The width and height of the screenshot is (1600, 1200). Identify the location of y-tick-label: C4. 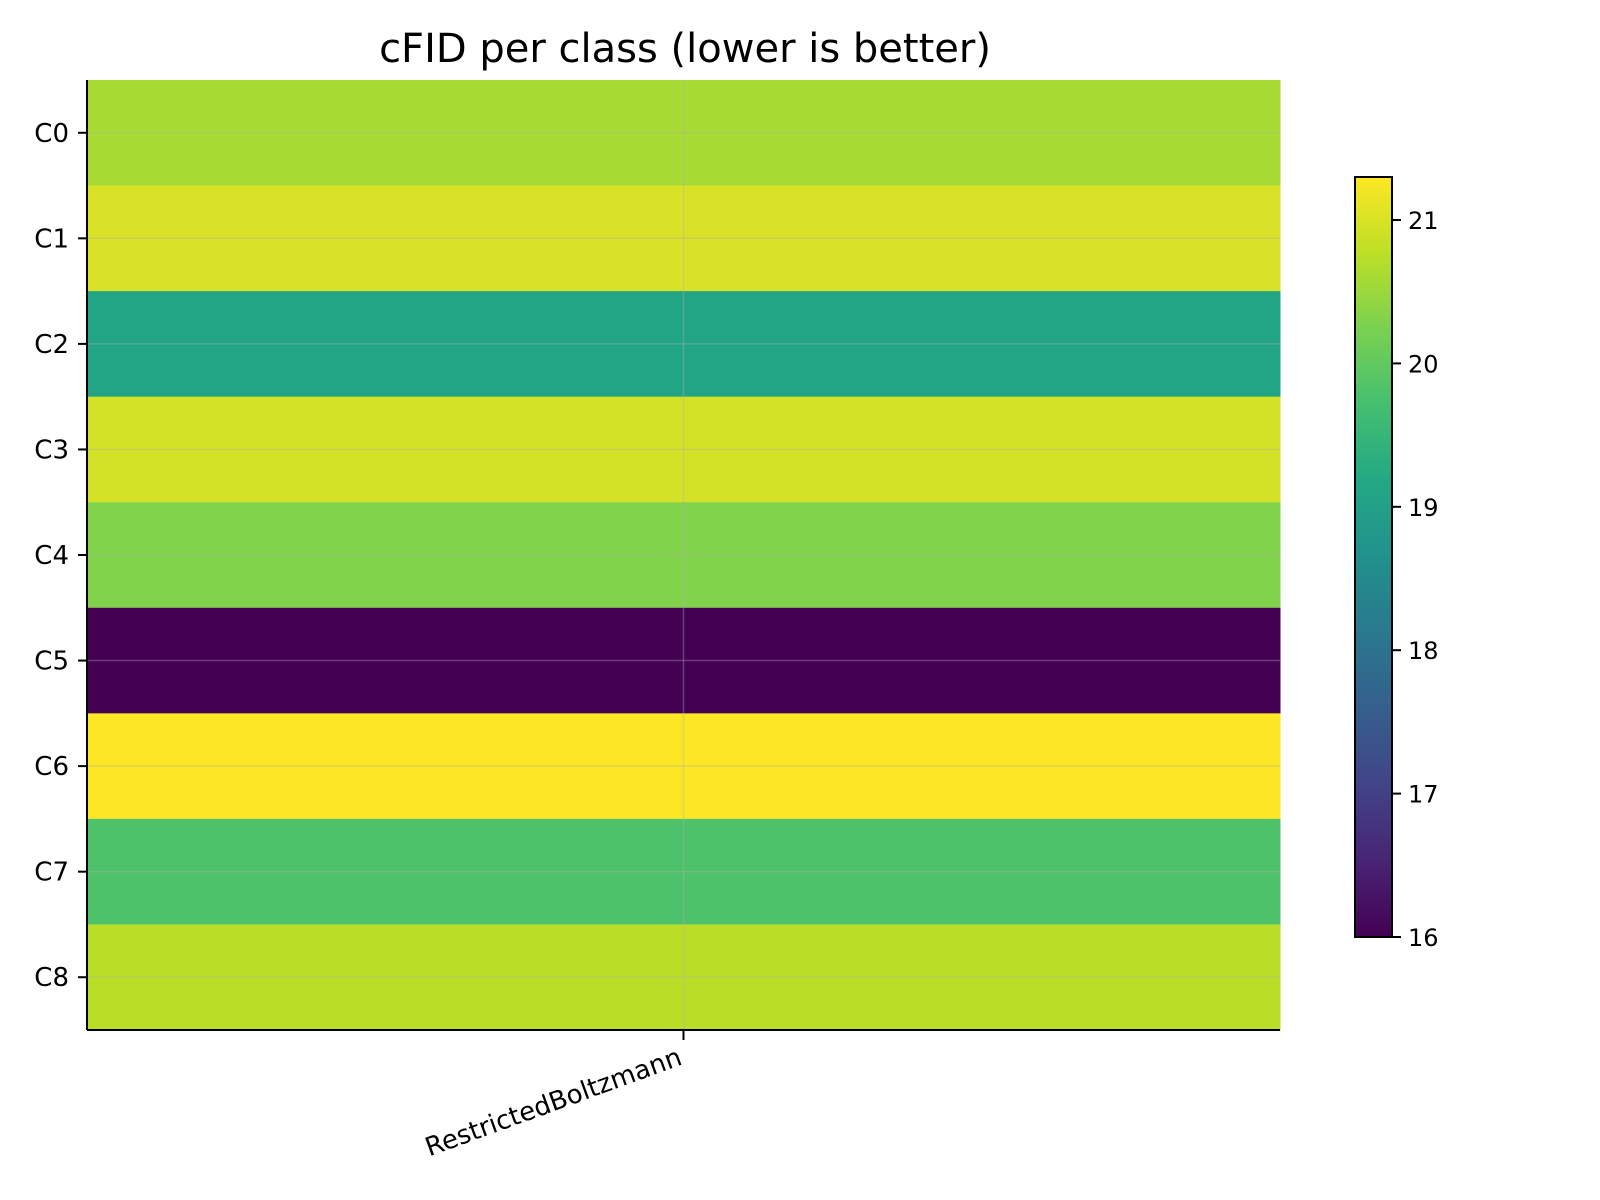
(51, 556).